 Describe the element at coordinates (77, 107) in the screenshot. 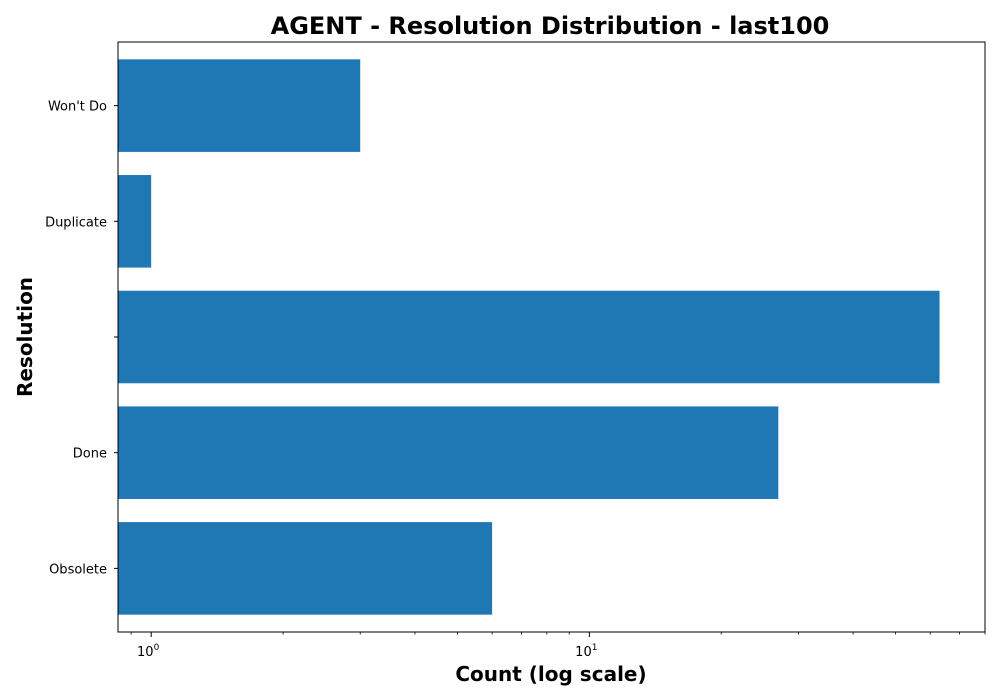

I see `y-tick-label: Won't Do` at that location.